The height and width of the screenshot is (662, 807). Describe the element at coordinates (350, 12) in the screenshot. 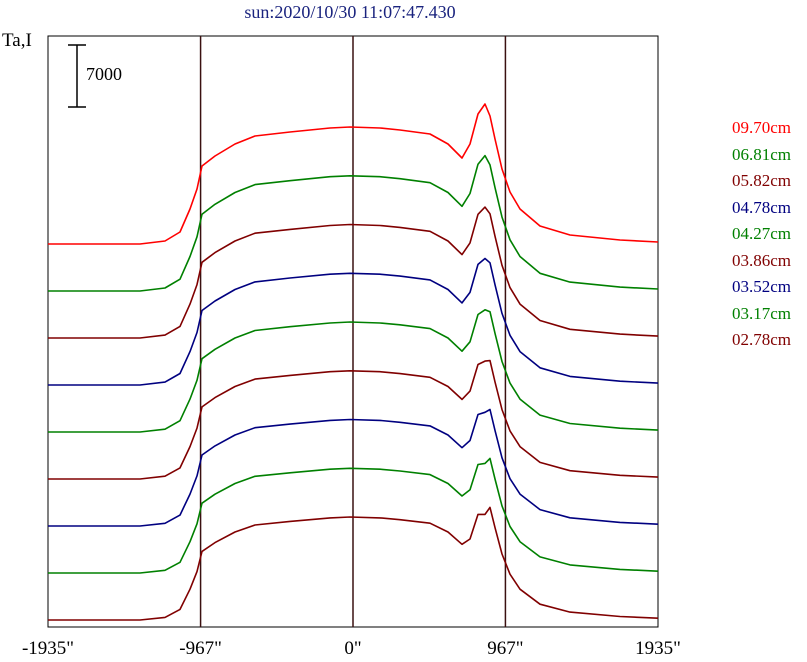

I see `chart-title: sun:2020/10/30 11:07:47.430` at that location.